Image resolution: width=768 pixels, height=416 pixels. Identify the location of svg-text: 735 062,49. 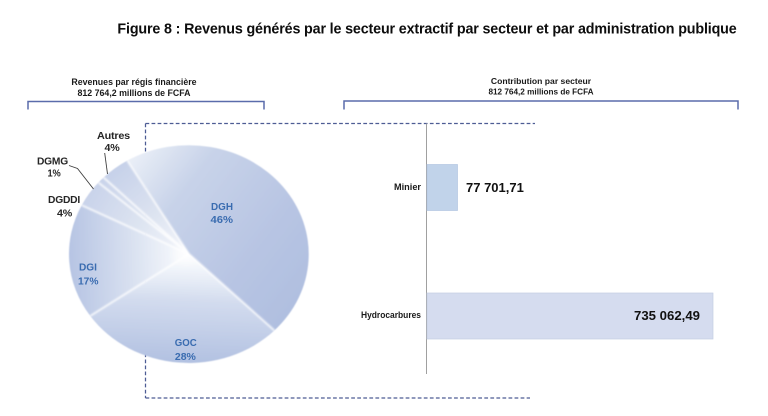
(667, 315).